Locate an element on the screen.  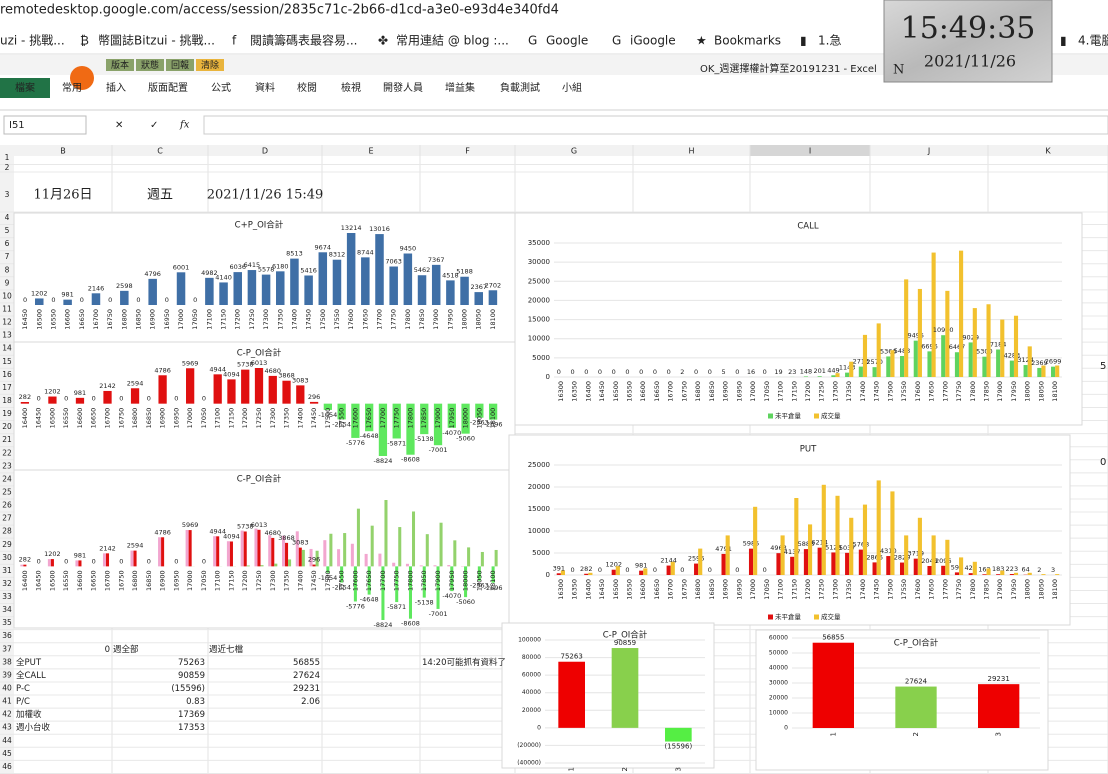
tab: 公式 is located at coordinates (221, 87).